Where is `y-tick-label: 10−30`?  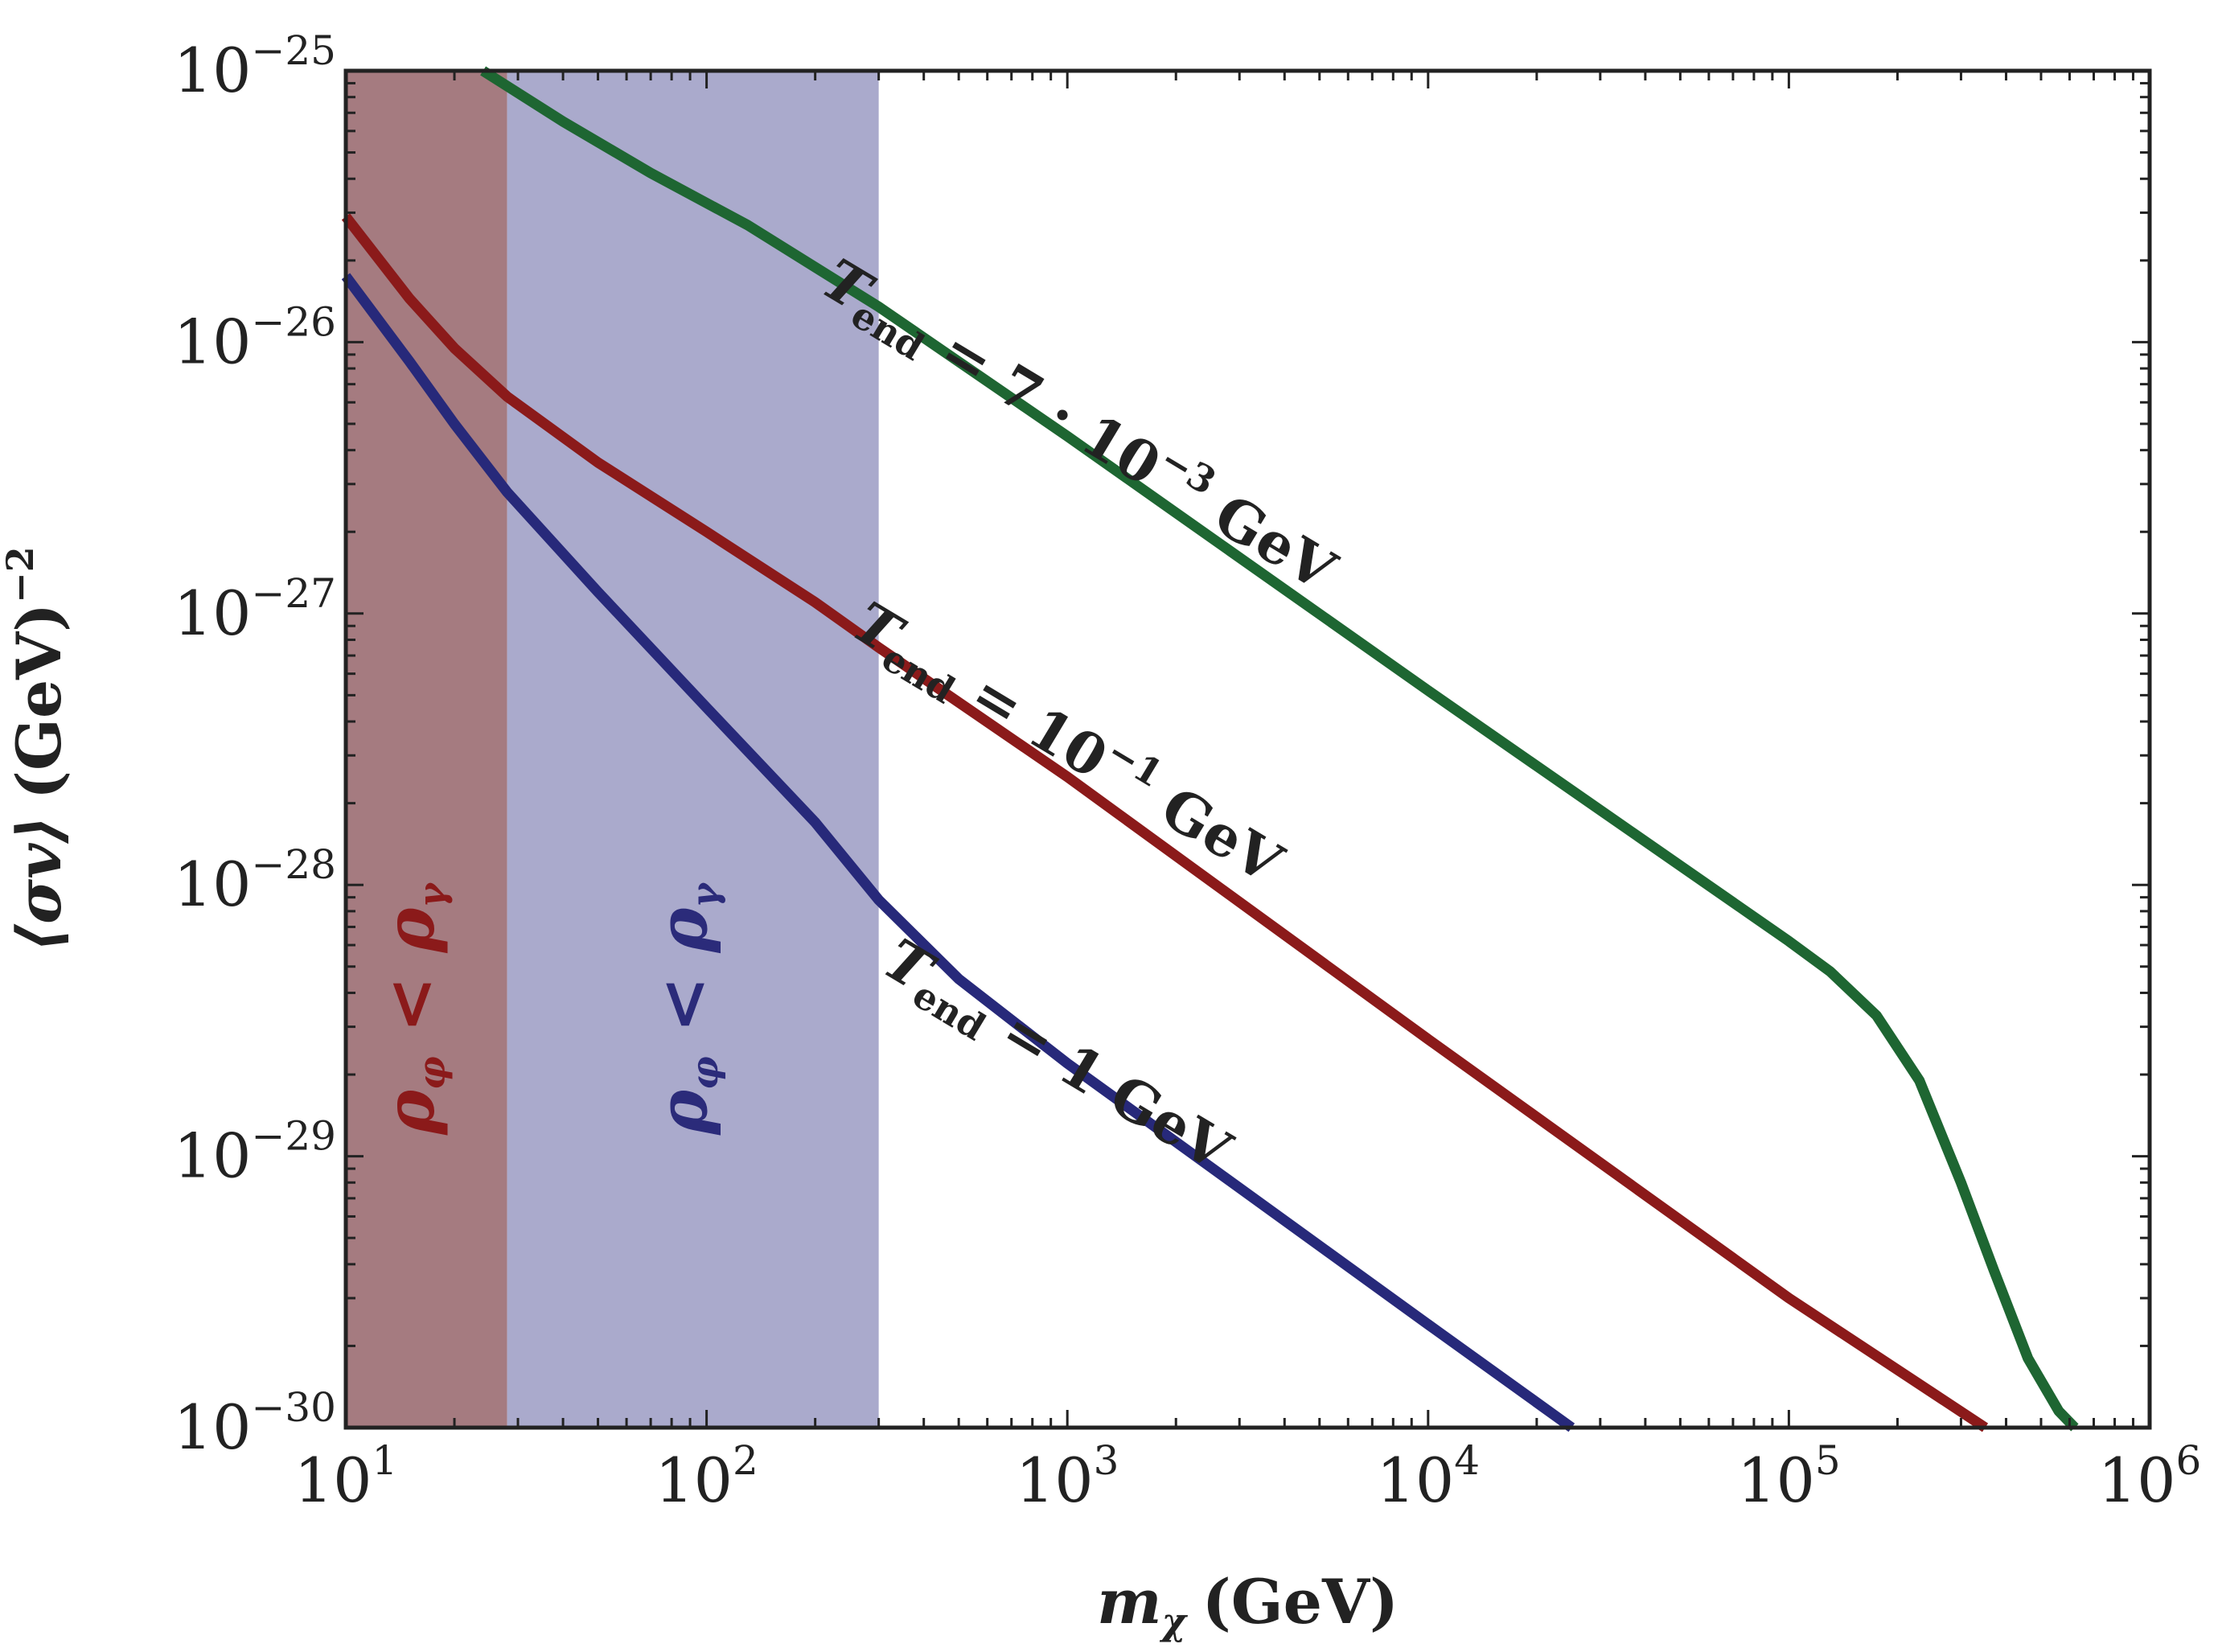 y-tick-label: 10−30 is located at coordinates (255, 1423).